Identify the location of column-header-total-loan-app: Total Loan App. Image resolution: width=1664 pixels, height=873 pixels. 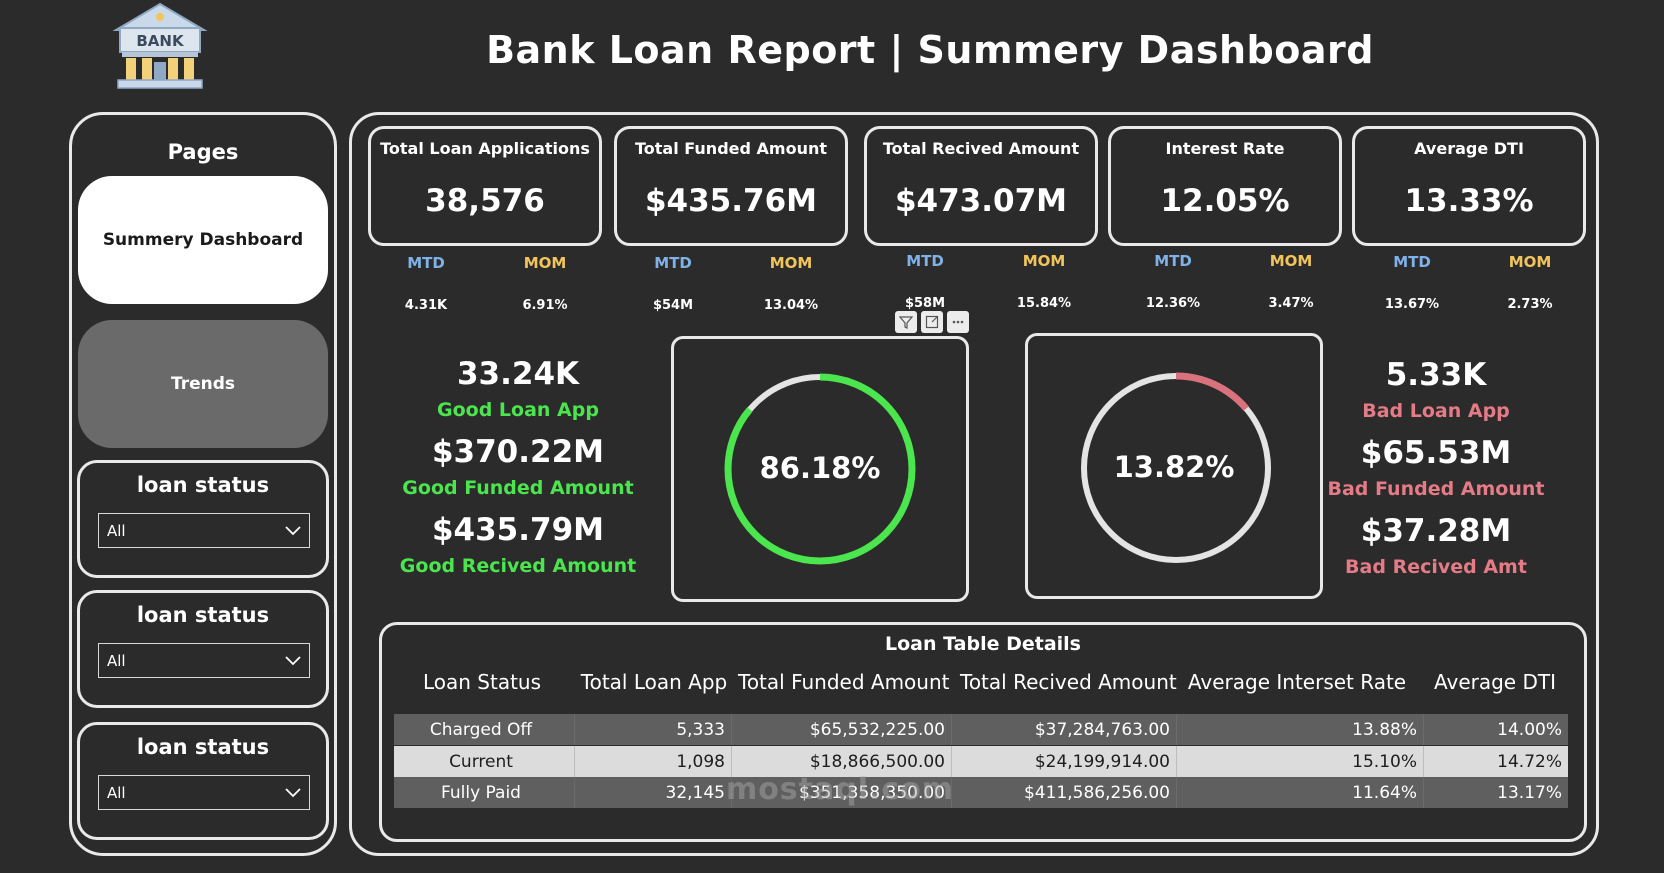
(654, 682).